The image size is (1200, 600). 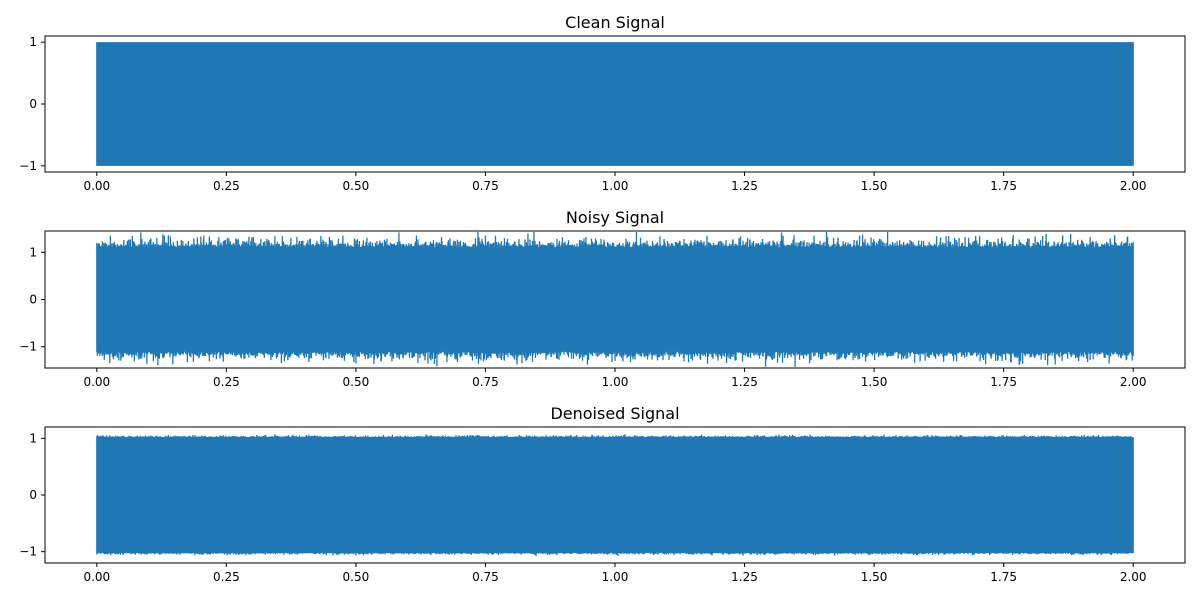 I want to click on chart-title: Denoised Signal, so click(x=614, y=413).